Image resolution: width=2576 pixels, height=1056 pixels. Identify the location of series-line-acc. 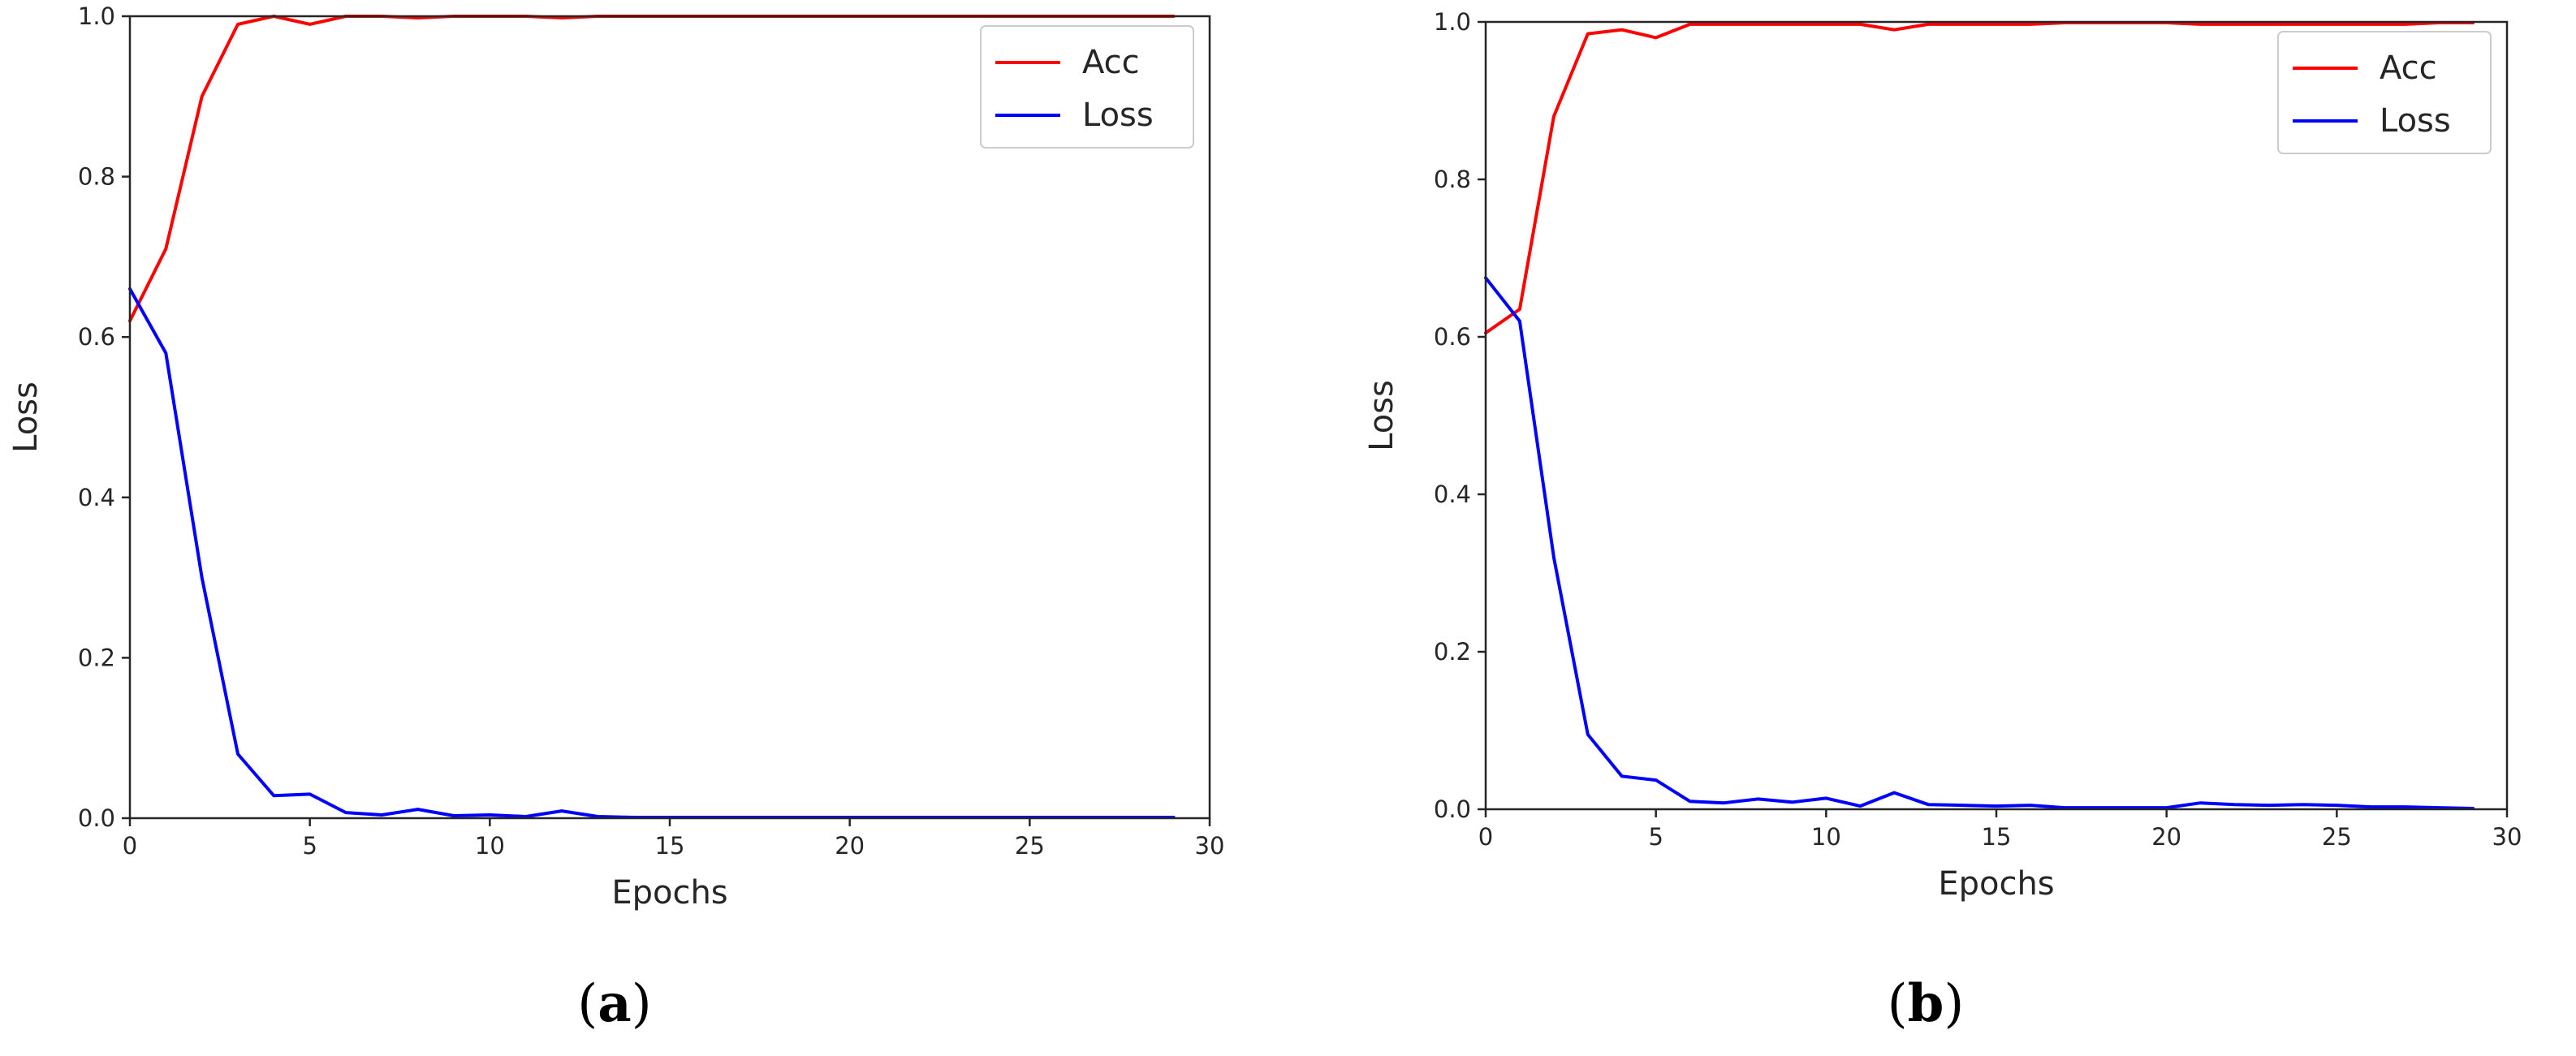
(1979, 178).